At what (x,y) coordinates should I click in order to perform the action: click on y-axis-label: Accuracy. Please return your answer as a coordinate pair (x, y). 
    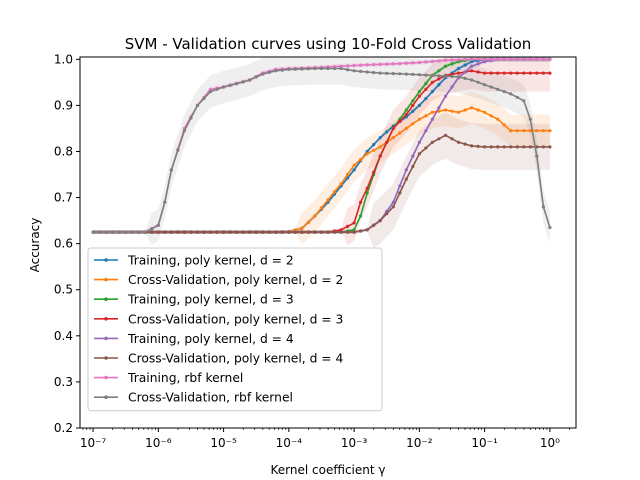
    Looking at the image, I should click on (35, 245).